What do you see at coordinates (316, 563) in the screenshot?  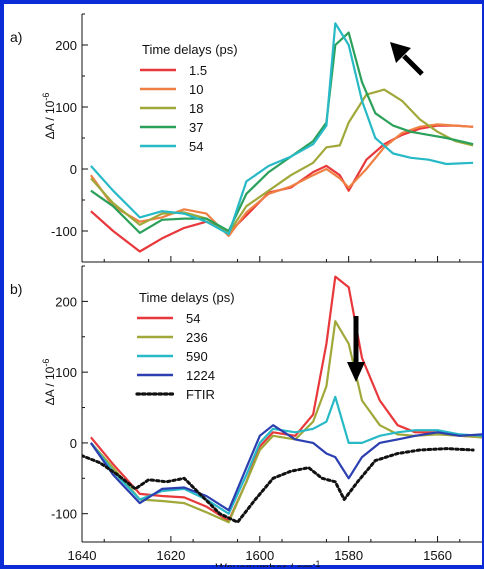 I see `x-axis-title-exponent: -1` at bounding box center [316, 563].